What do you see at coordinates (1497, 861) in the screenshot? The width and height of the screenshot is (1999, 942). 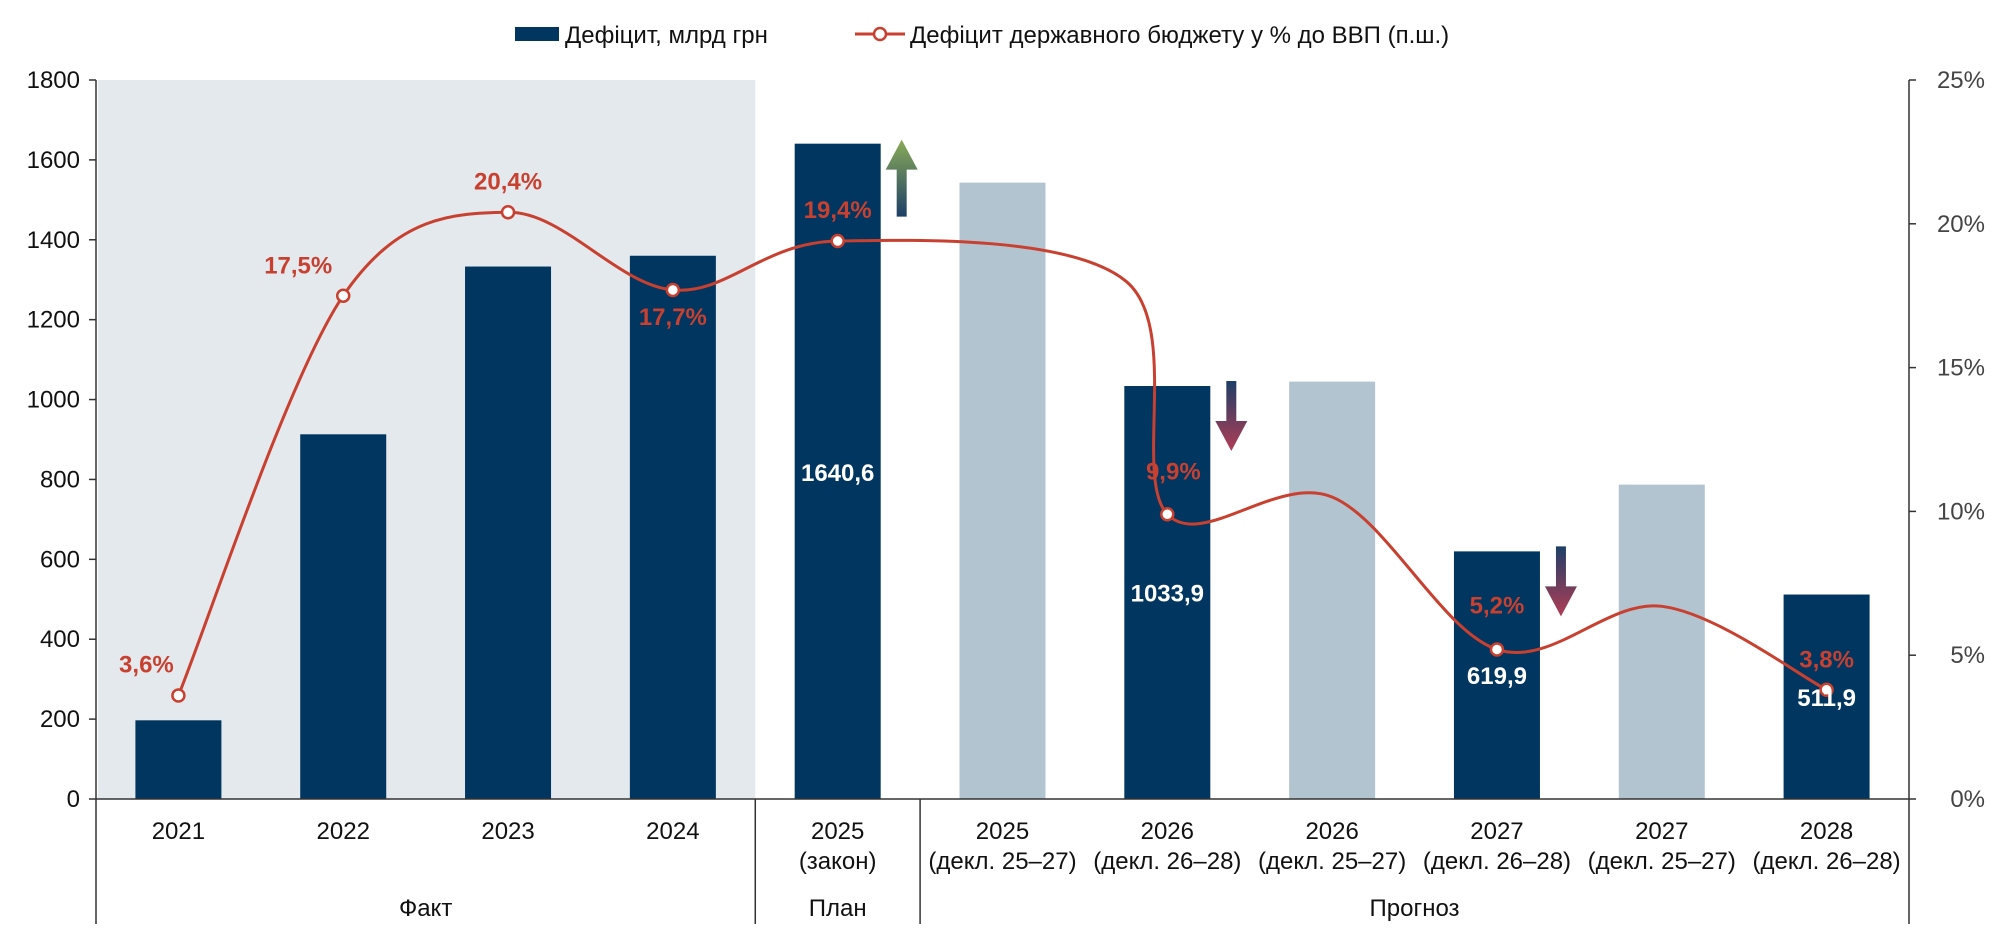 I see `category-sub-8: (декл. 26–28)` at bounding box center [1497, 861].